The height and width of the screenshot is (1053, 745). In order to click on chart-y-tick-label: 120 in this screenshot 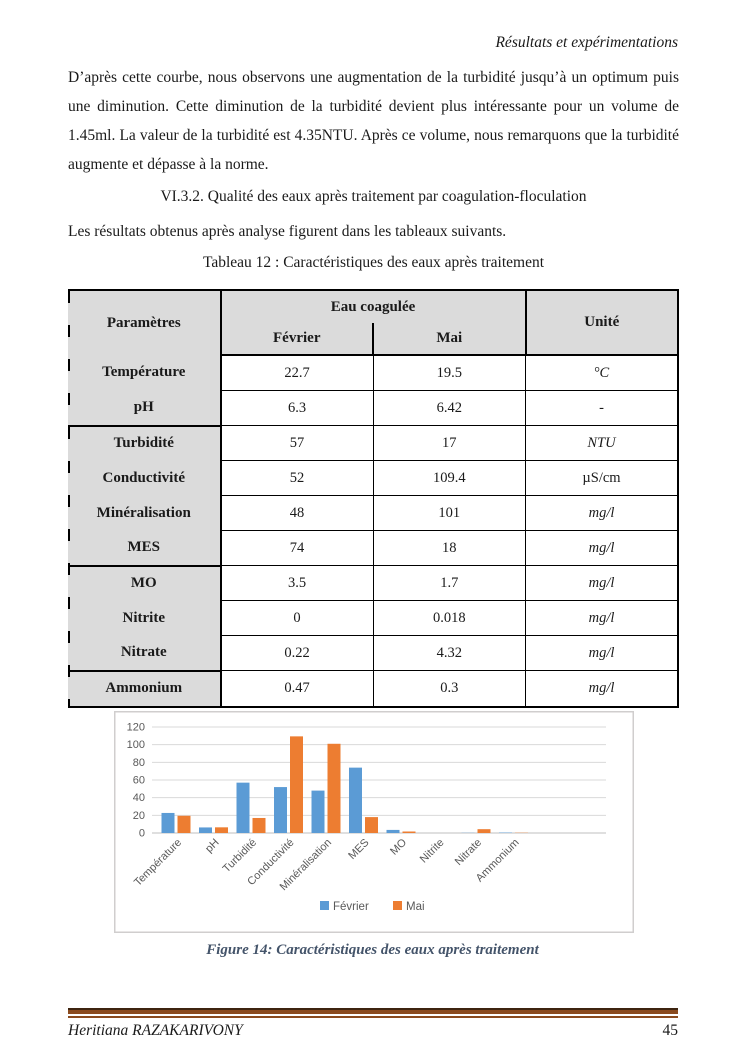, I will do `click(136, 728)`.